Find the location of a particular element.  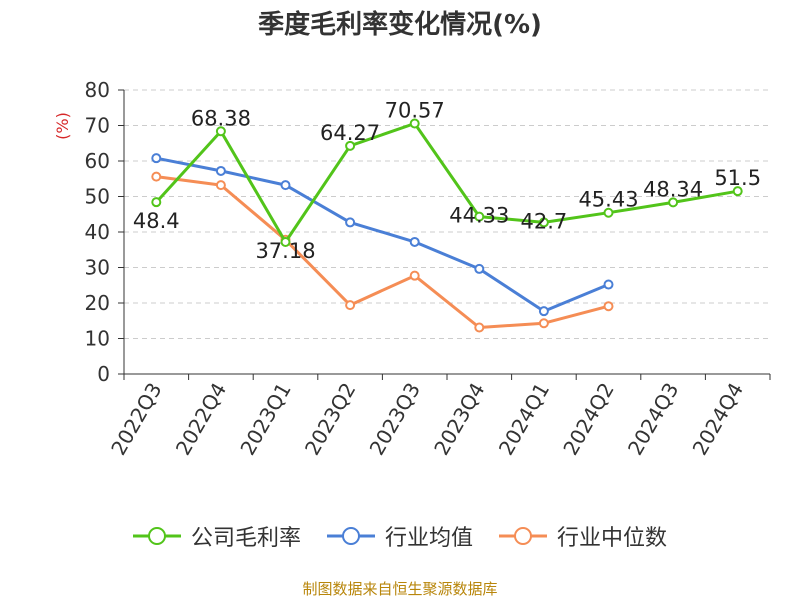

data-label: 44.33 is located at coordinates (479, 216).